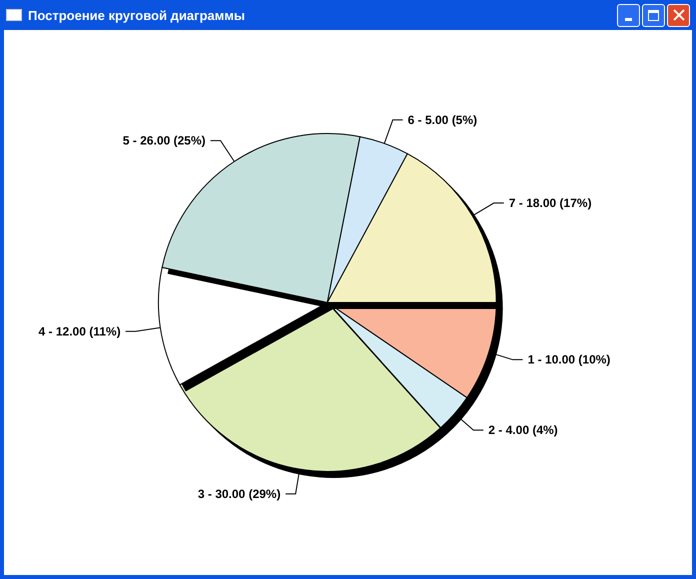  What do you see at coordinates (137, 15) in the screenshot?
I see `chart-title: Построение круговой диаграммы` at bounding box center [137, 15].